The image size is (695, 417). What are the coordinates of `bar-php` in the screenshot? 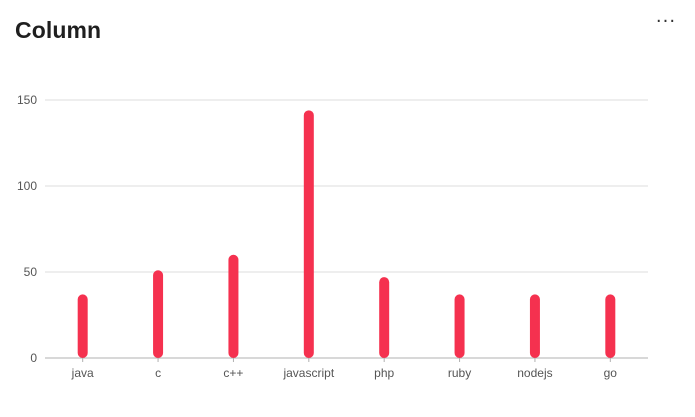 It's located at (384, 317).